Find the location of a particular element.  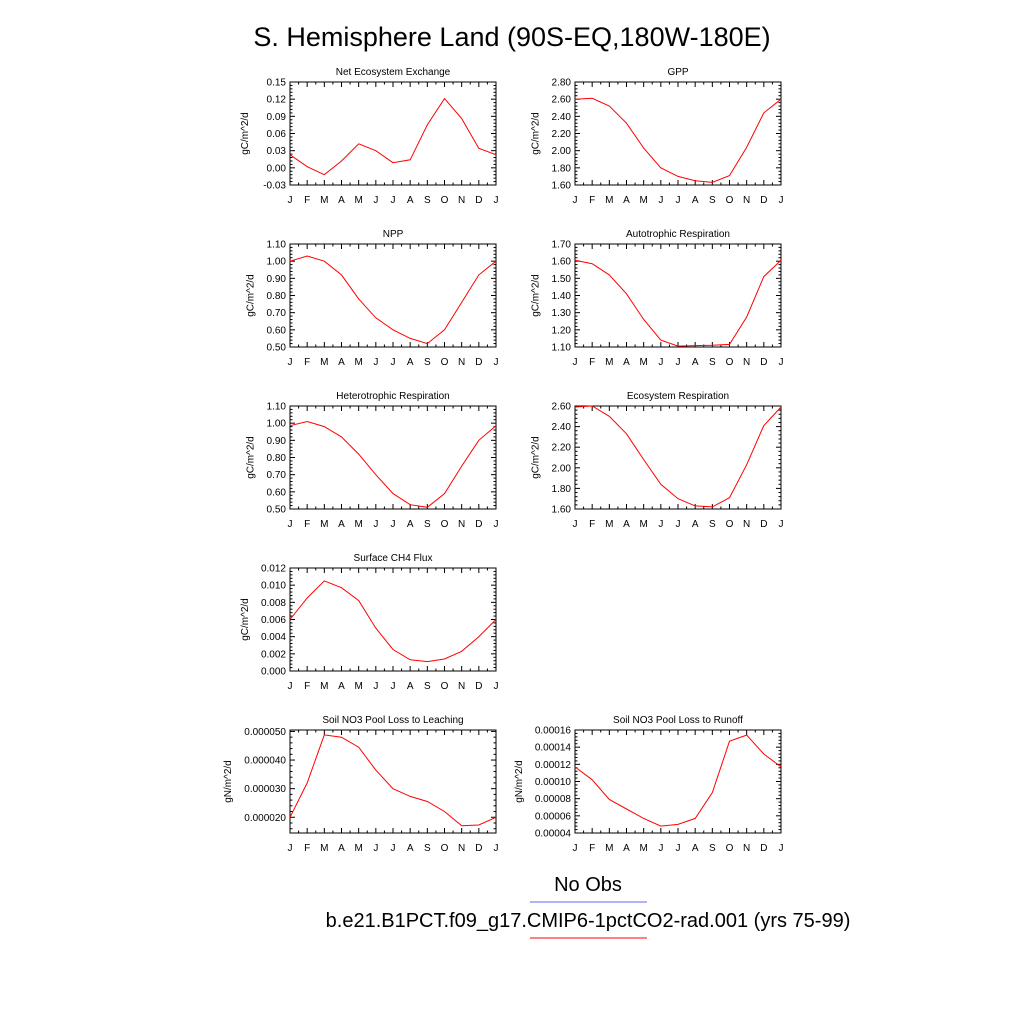

panel-title: GPP is located at coordinates (677, 72).